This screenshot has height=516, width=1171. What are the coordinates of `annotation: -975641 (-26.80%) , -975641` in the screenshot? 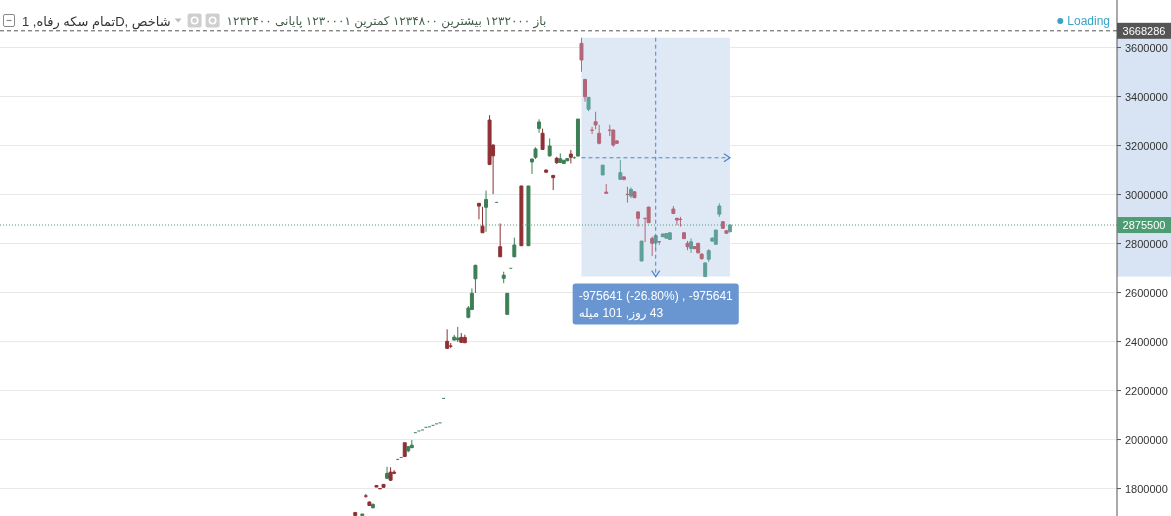 It's located at (656, 295).